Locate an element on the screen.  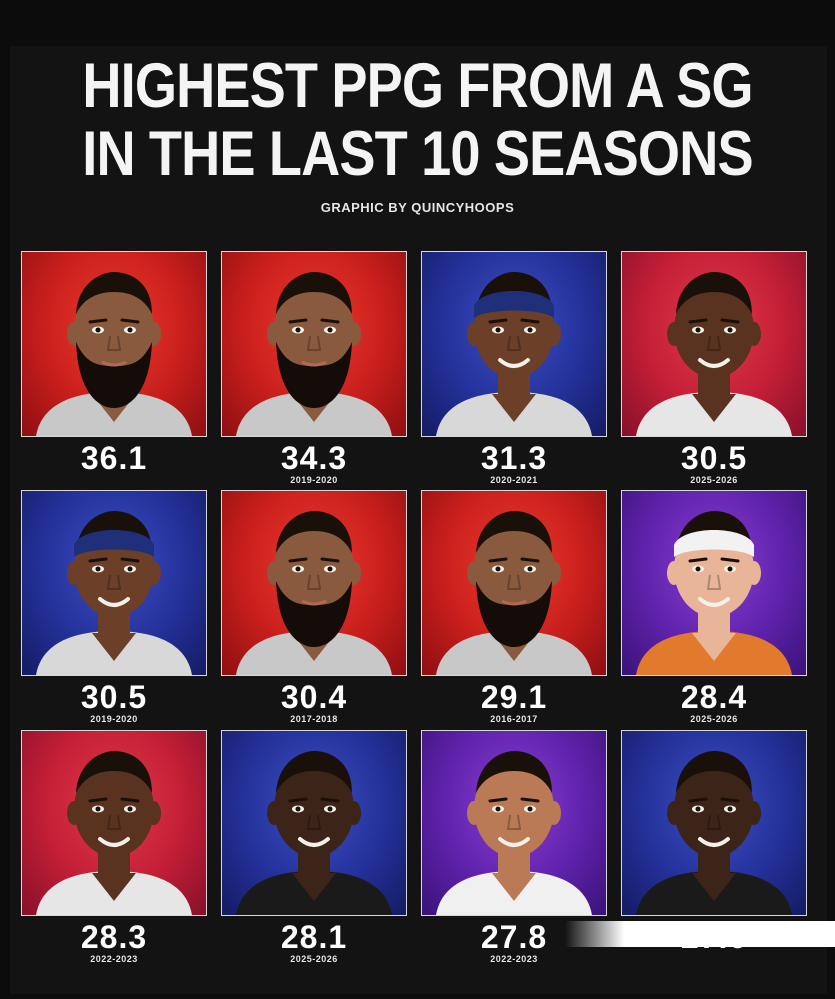
player-card: 36.1 is located at coordinates (114, 363).